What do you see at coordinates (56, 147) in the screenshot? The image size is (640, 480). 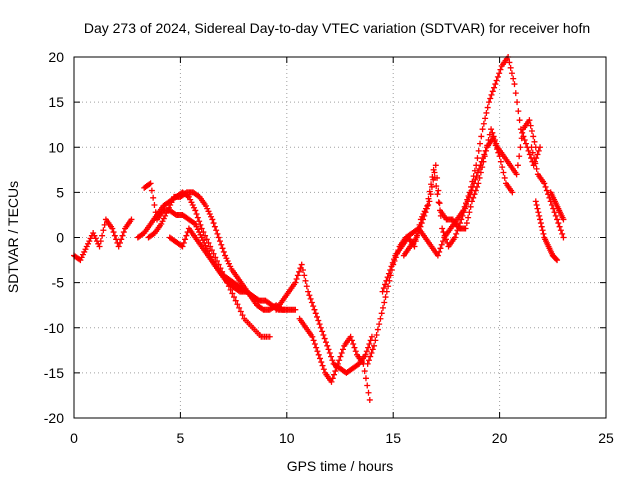 I see `y-tick-label: 10` at bounding box center [56, 147].